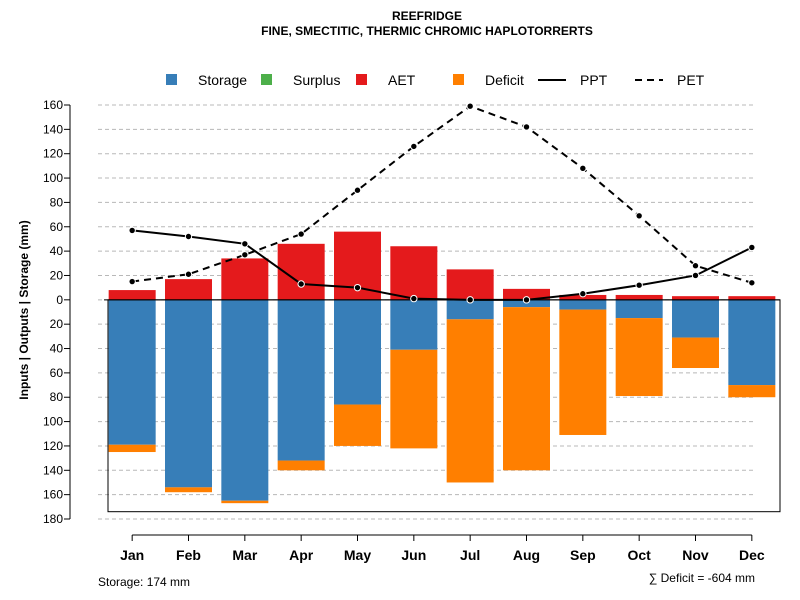  What do you see at coordinates (53, 519) in the screenshot?
I see `y-tick-label: 180` at bounding box center [53, 519].